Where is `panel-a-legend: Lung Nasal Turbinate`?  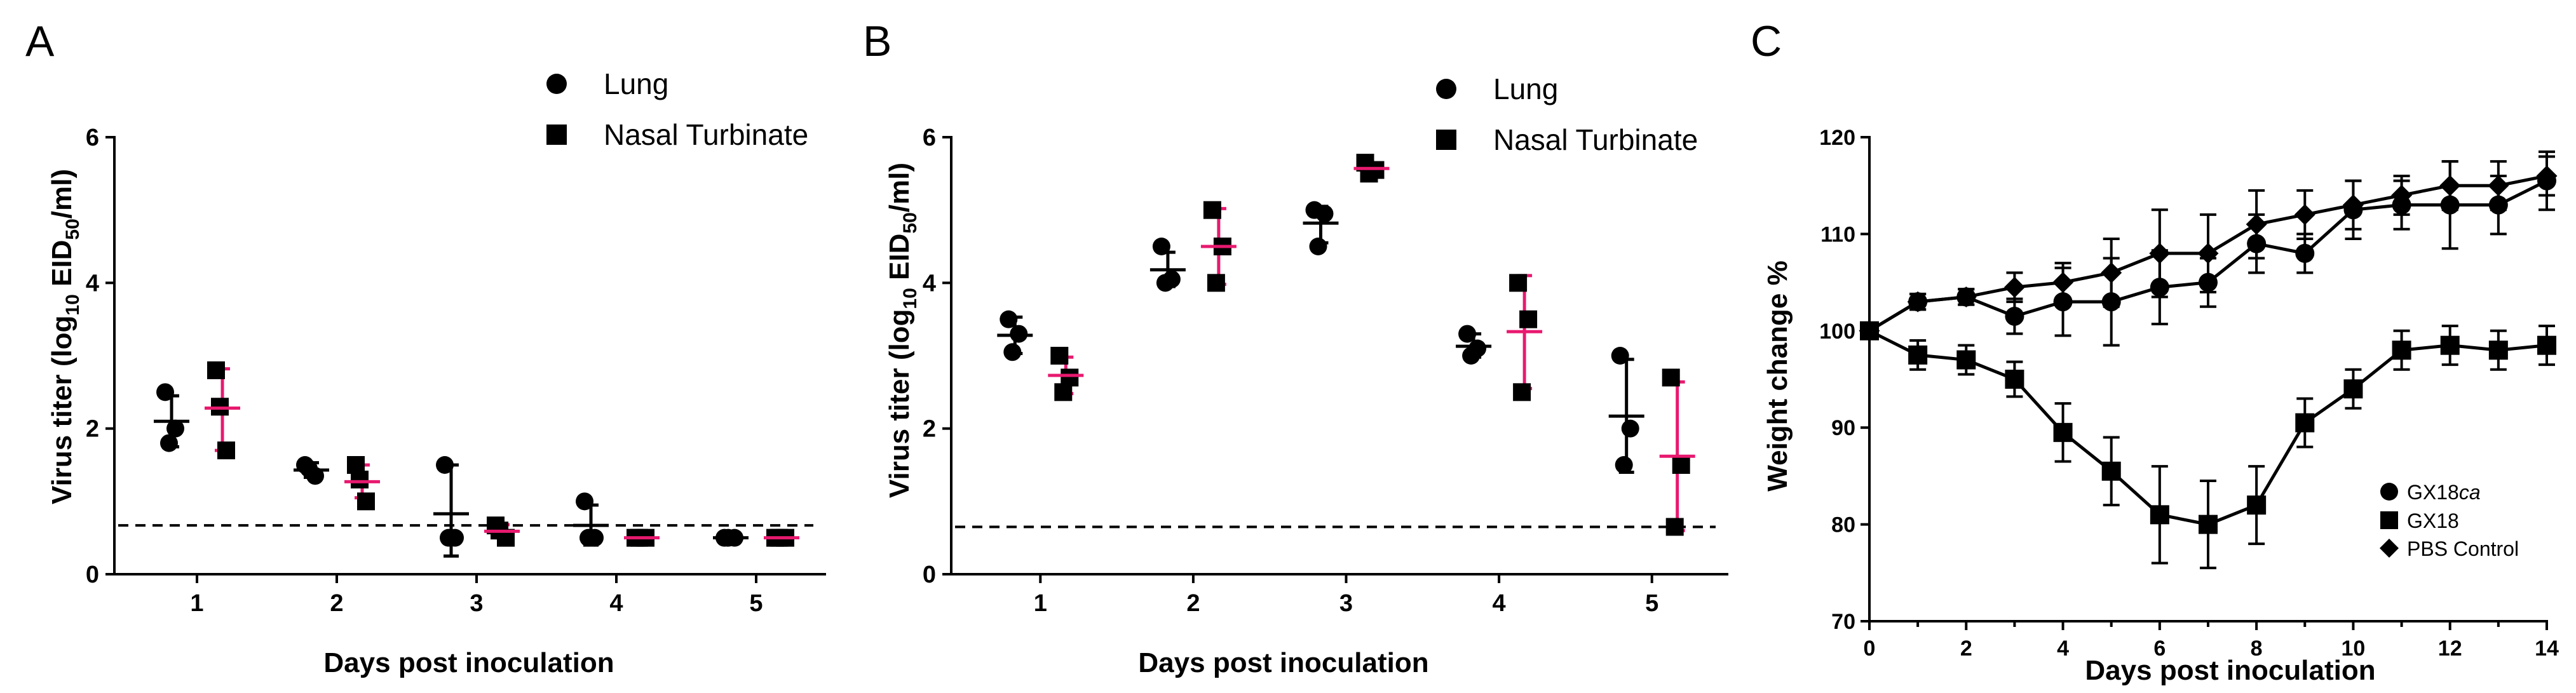
panel-a-legend: Lung Nasal Turbinate is located at coordinates (677, 109).